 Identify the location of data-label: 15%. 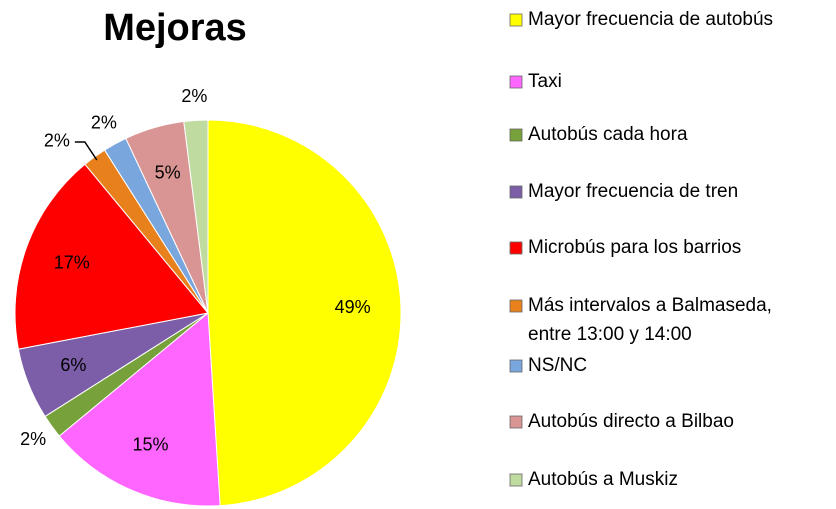
(150, 445).